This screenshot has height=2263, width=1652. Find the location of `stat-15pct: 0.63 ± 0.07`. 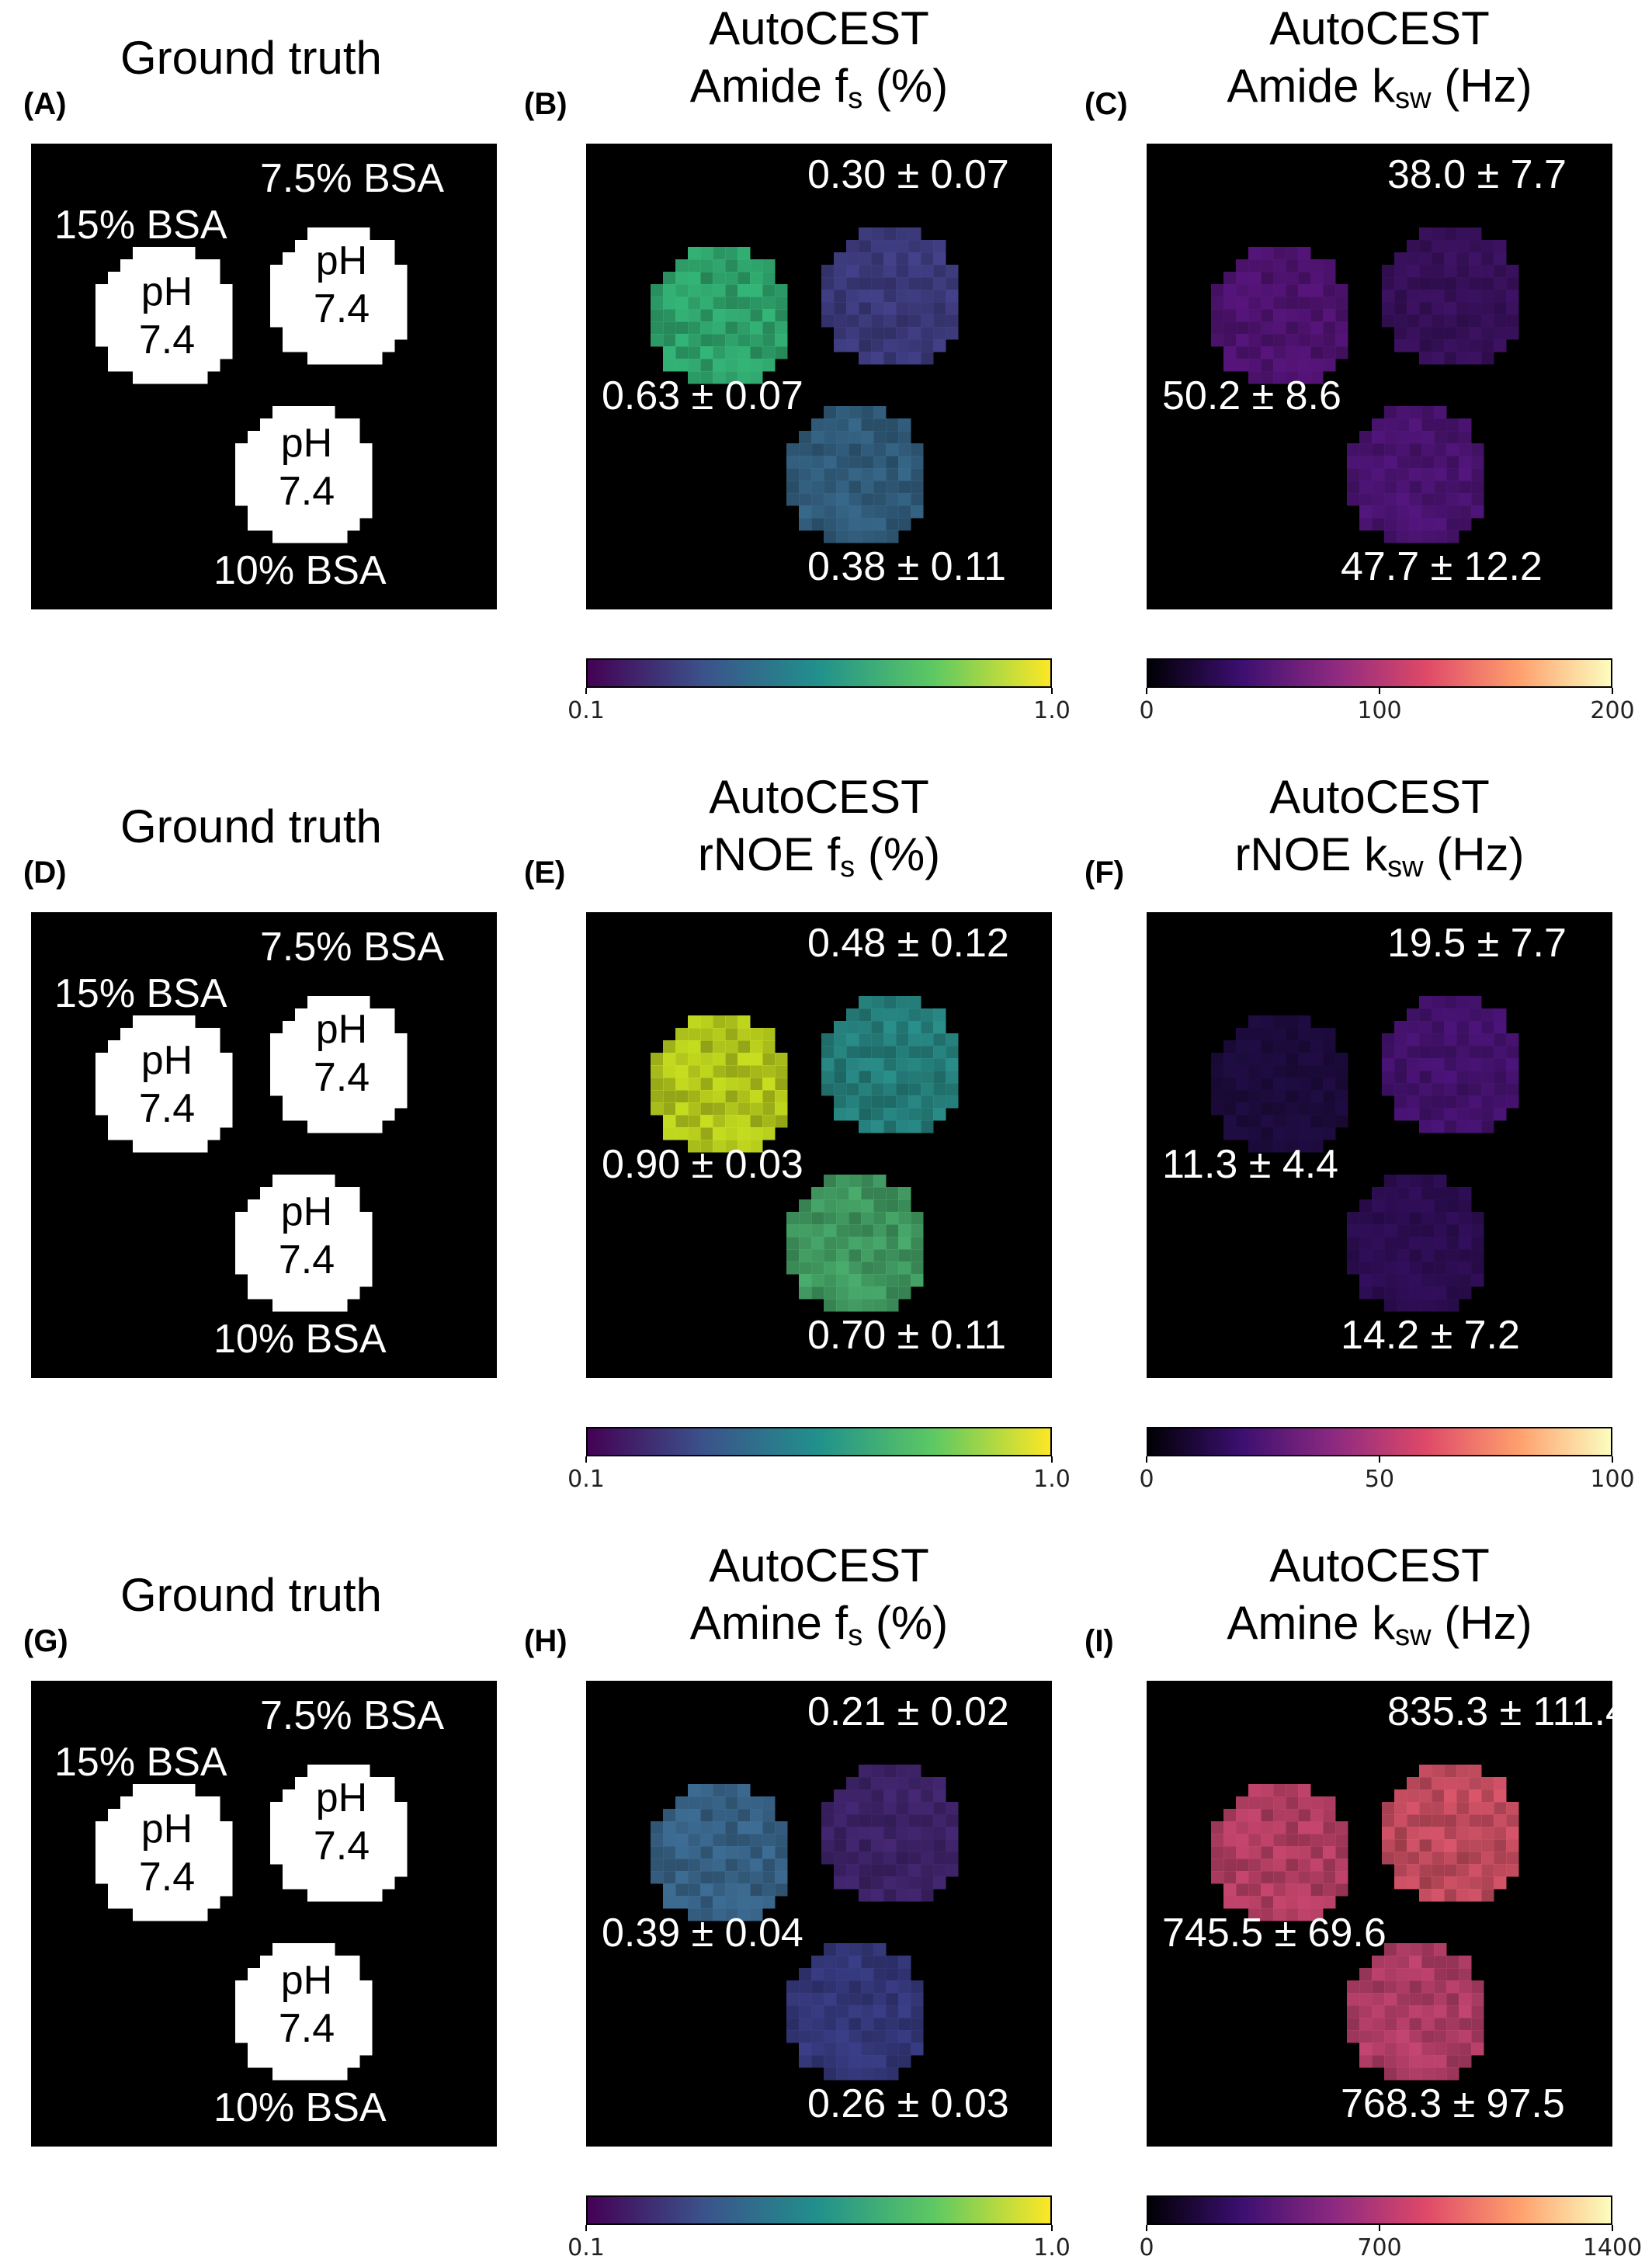

stat-15pct: 0.63 ± 0.07 is located at coordinates (702, 395).